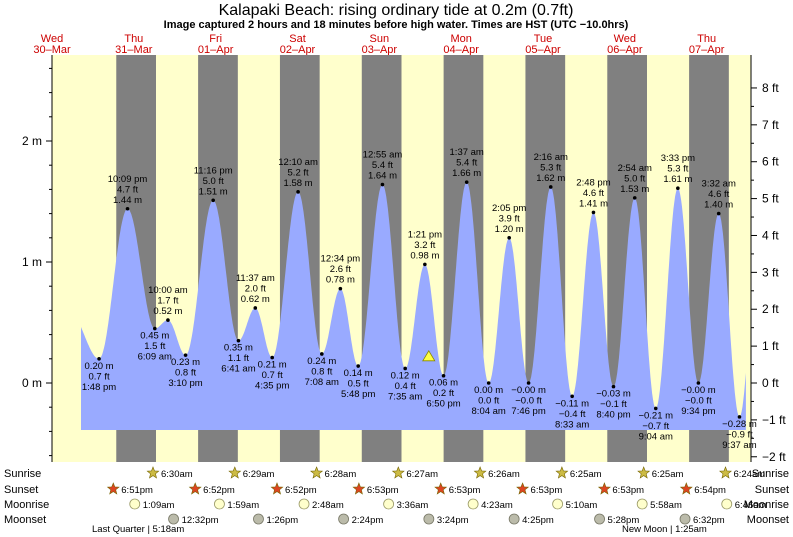 Image resolution: width=793 pixels, height=537 pixels. I want to click on extreme-label-line: 0.23 m, so click(185, 362).